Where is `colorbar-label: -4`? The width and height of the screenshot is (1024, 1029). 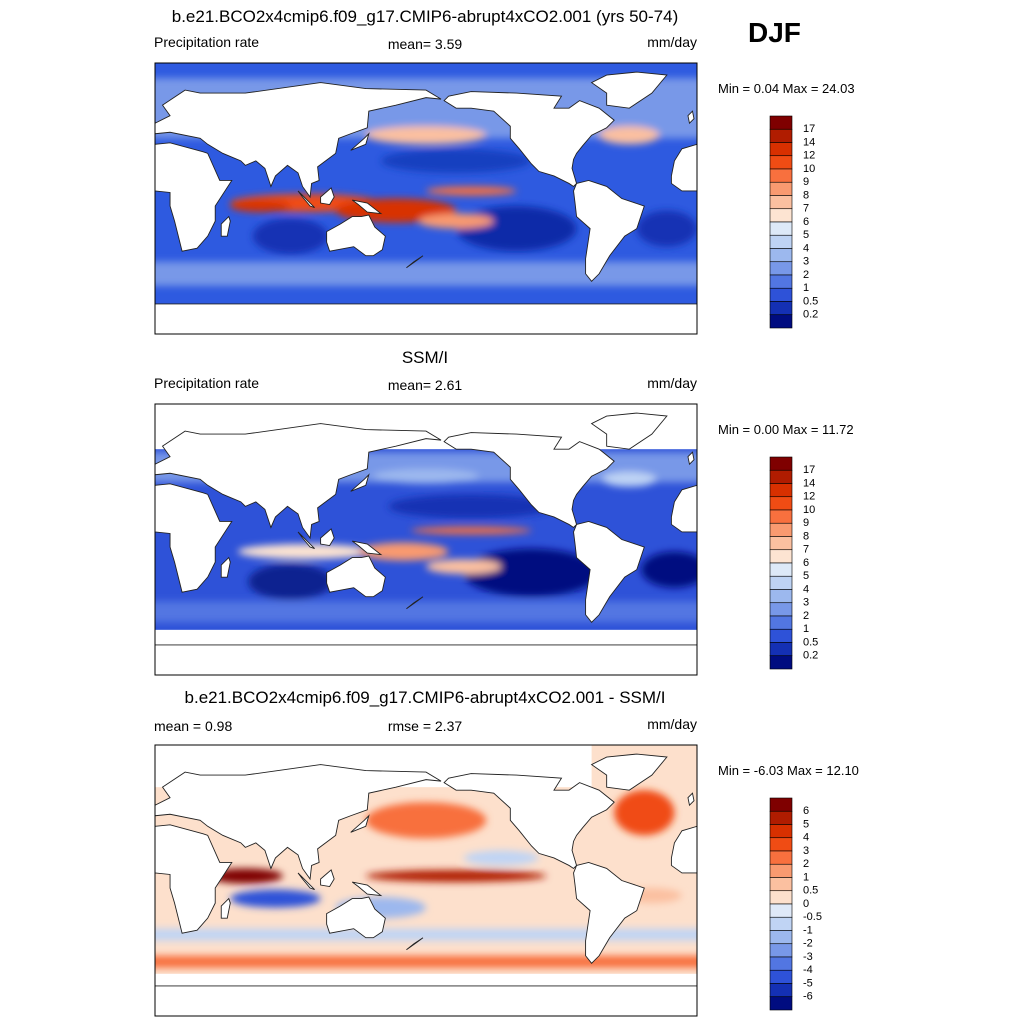 colorbar-label: -4 is located at coordinates (808, 970).